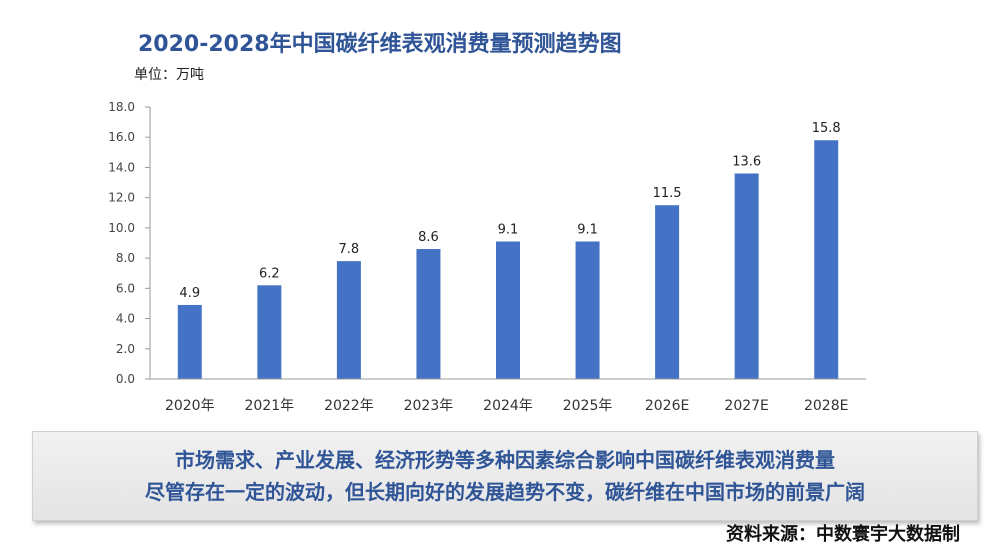 This screenshot has height=556, width=986. I want to click on y-tick-label: 4.0, so click(125, 319).